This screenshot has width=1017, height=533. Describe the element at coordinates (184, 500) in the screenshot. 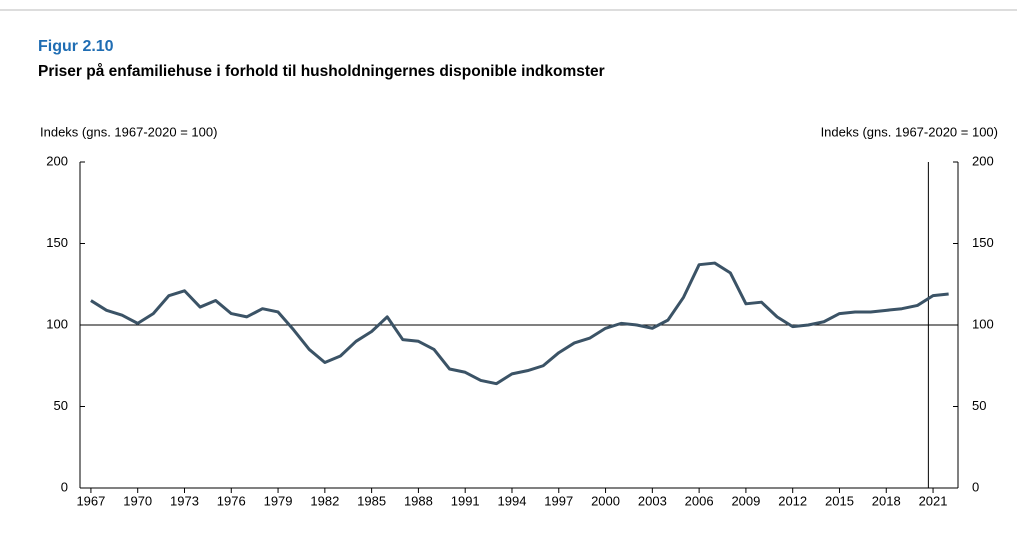

I see `x-tick-label: 1973` at that location.